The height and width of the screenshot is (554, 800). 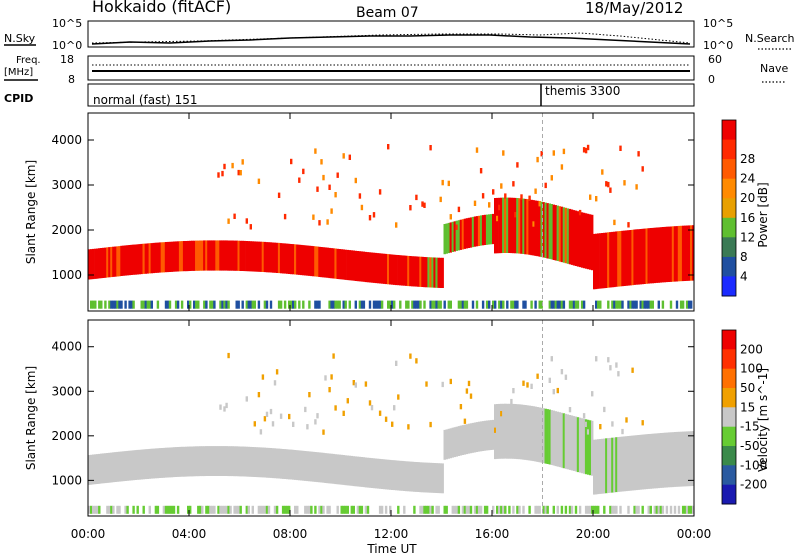 I want to click on colorbar-tick-label: 24, so click(x=747, y=179).